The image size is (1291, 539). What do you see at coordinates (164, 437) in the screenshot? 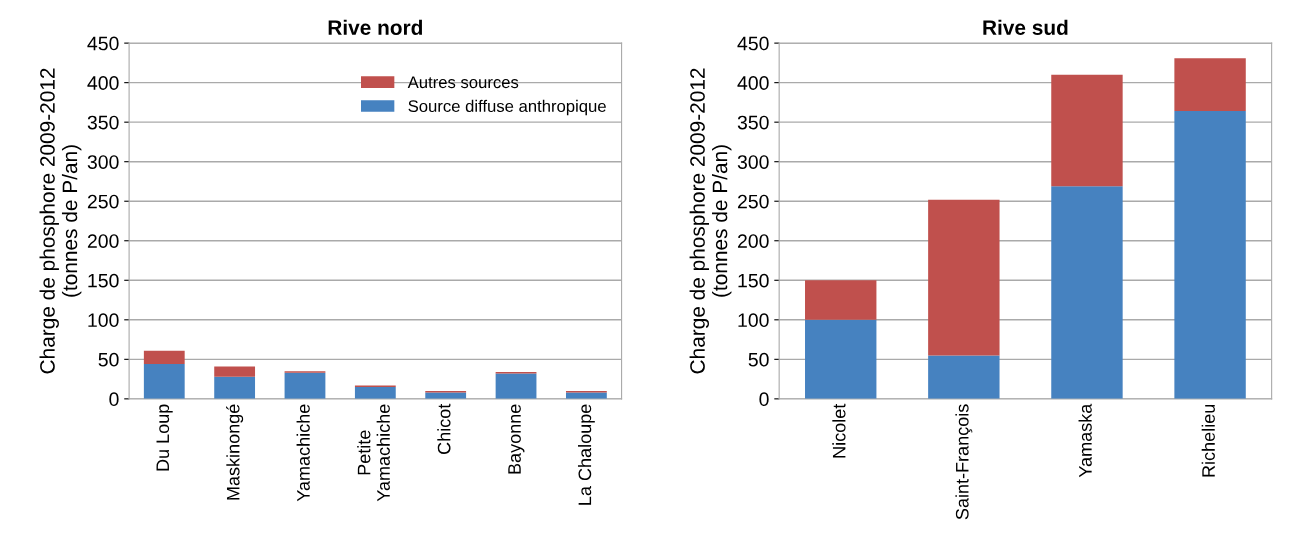
I see `x-tick-label: Du Loup` at bounding box center [164, 437].